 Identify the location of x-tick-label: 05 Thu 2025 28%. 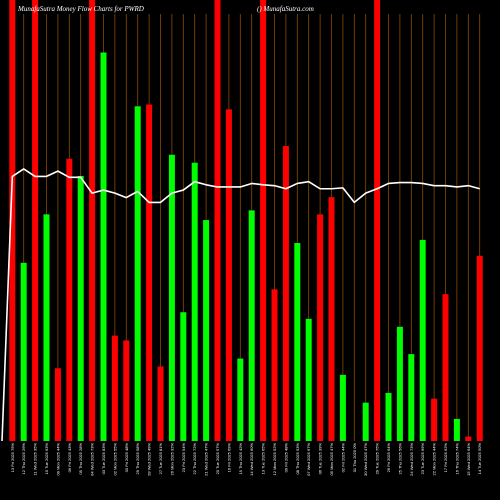
(80, 459).